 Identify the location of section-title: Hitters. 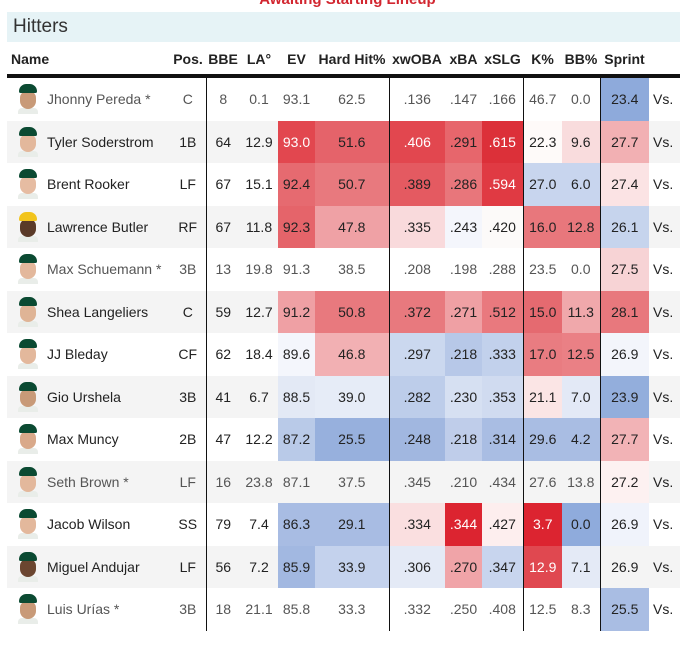
(40, 26).